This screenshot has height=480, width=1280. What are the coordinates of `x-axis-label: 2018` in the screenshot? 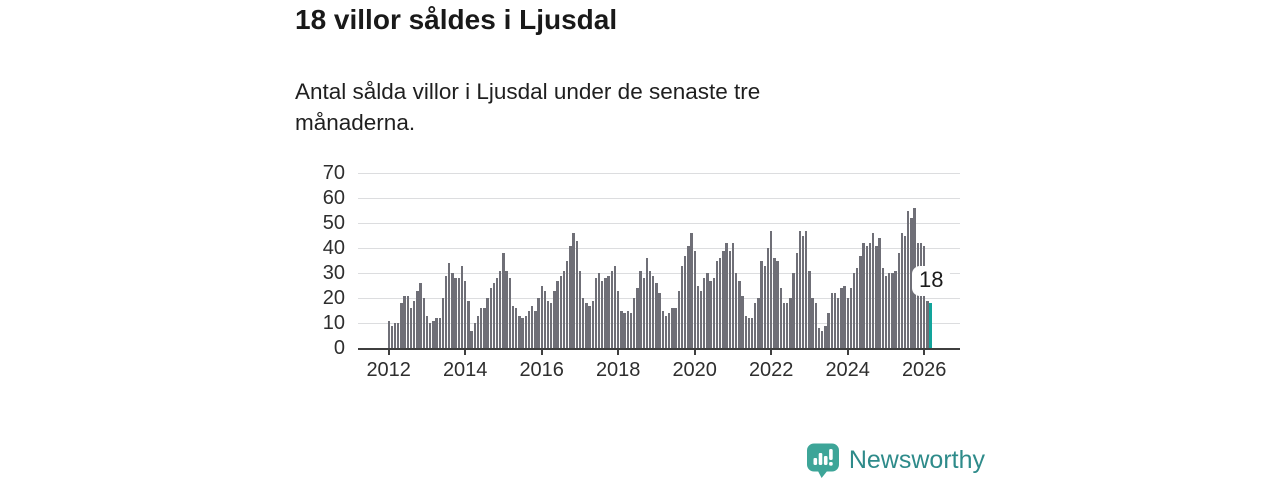 It's located at (618, 370).